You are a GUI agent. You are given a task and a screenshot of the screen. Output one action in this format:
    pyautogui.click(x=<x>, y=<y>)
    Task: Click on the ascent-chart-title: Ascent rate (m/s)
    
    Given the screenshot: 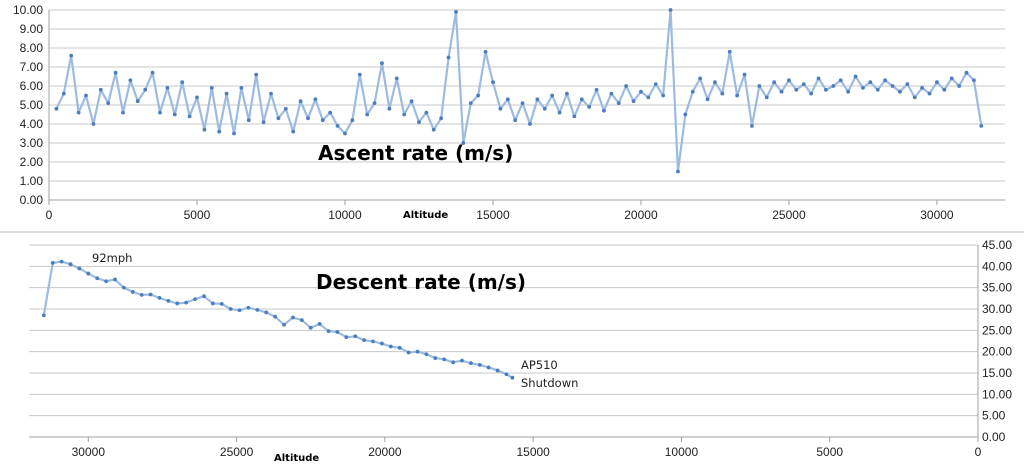 What is the action you would take?
    pyautogui.click(x=415, y=153)
    